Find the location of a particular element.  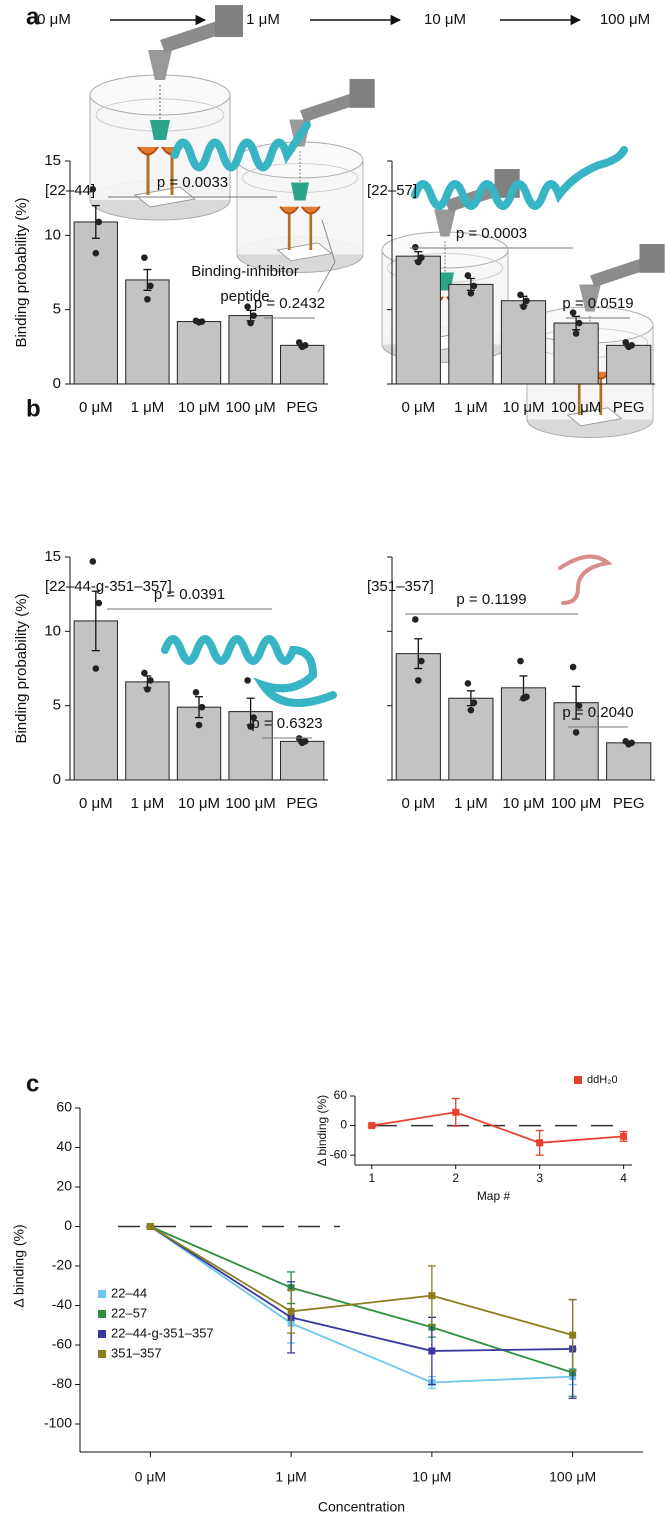

legend-label: 22–44-g-351–357 is located at coordinates (162, 1332).